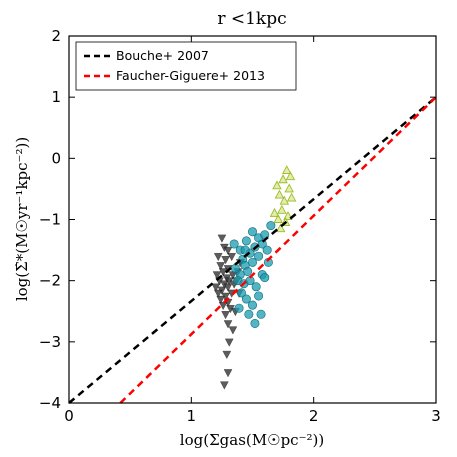  What do you see at coordinates (192, 416) in the screenshot?
I see `x-tick-label-1: 1` at bounding box center [192, 416].